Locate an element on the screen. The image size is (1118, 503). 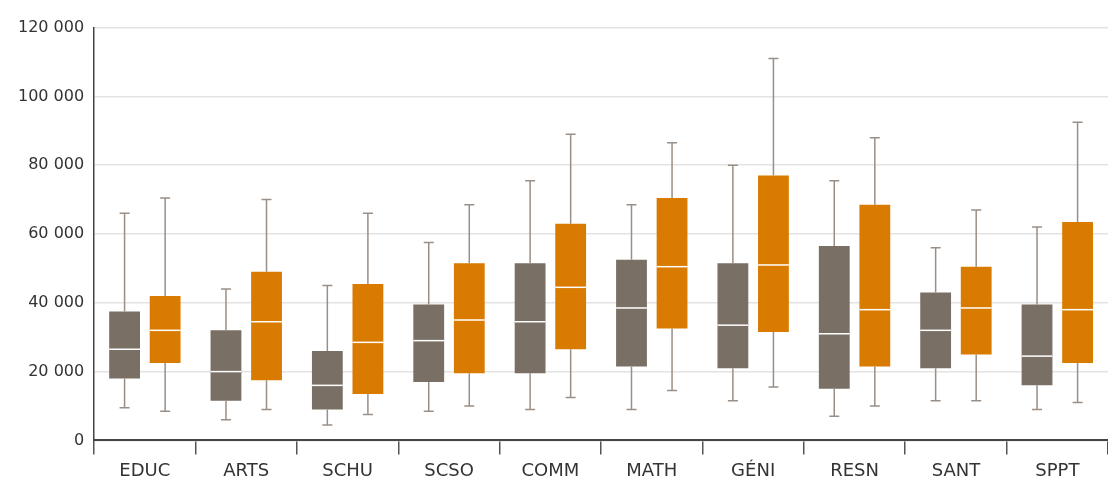
x-tick-label: COMM is located at coordinates (550, 469).